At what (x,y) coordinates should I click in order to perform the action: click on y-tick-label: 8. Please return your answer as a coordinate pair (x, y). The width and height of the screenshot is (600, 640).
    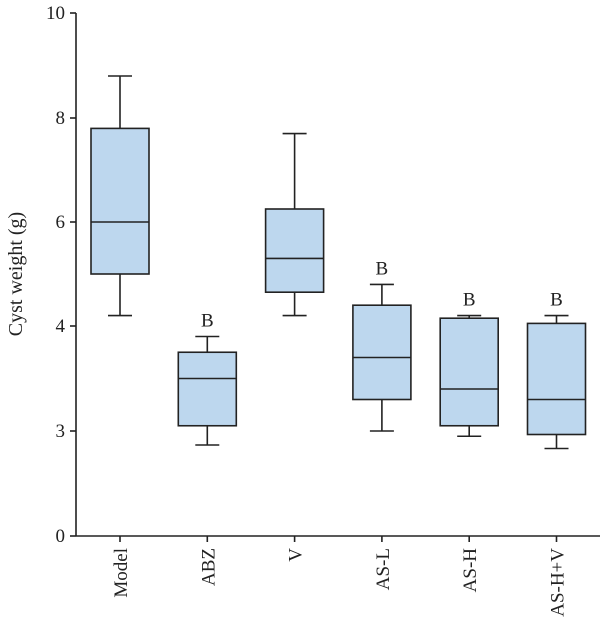
    Looking at the image, I should click on (61, 118).